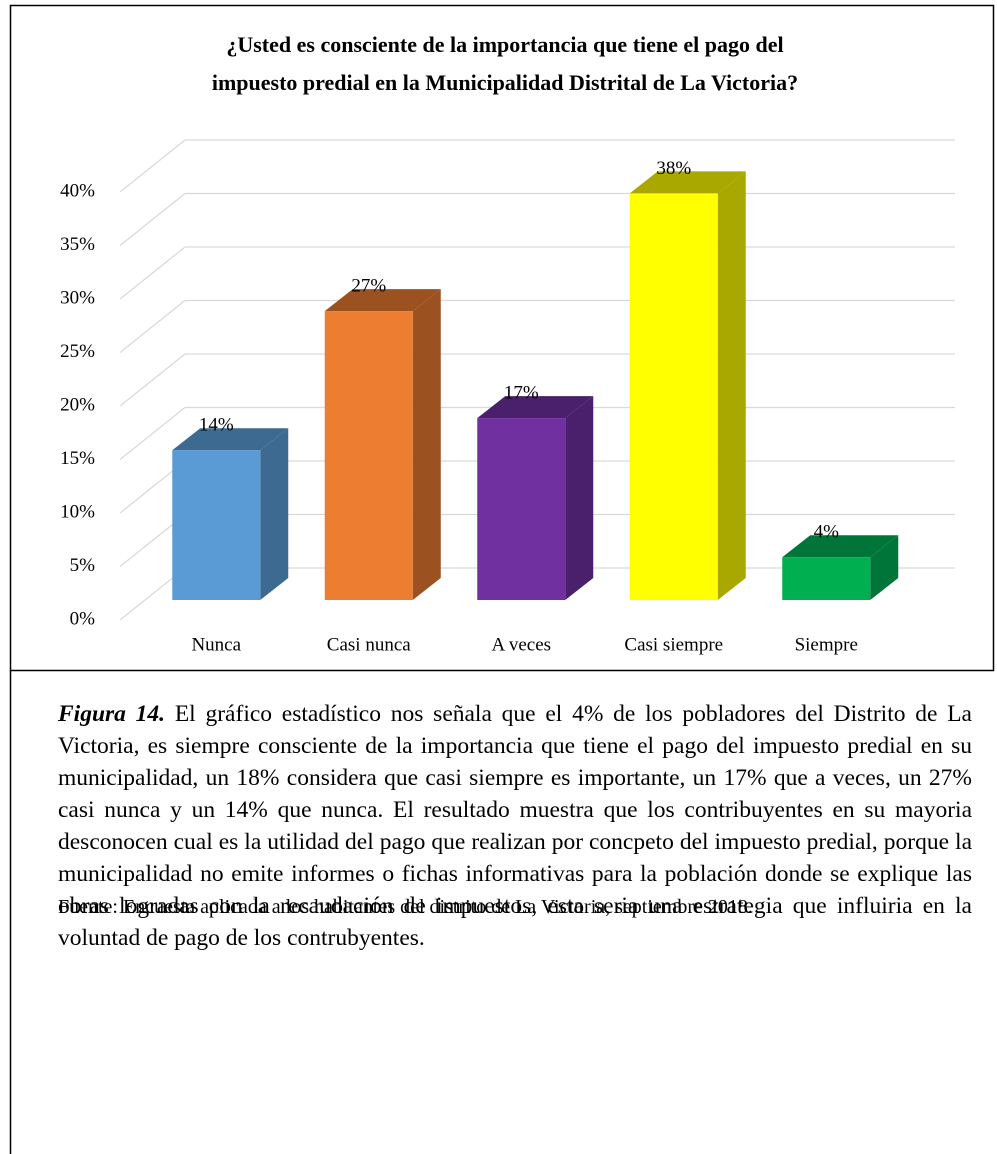  Describe the element at coordinates (673, 168) in the screenshot. I see `data-label: 38%` at that location.